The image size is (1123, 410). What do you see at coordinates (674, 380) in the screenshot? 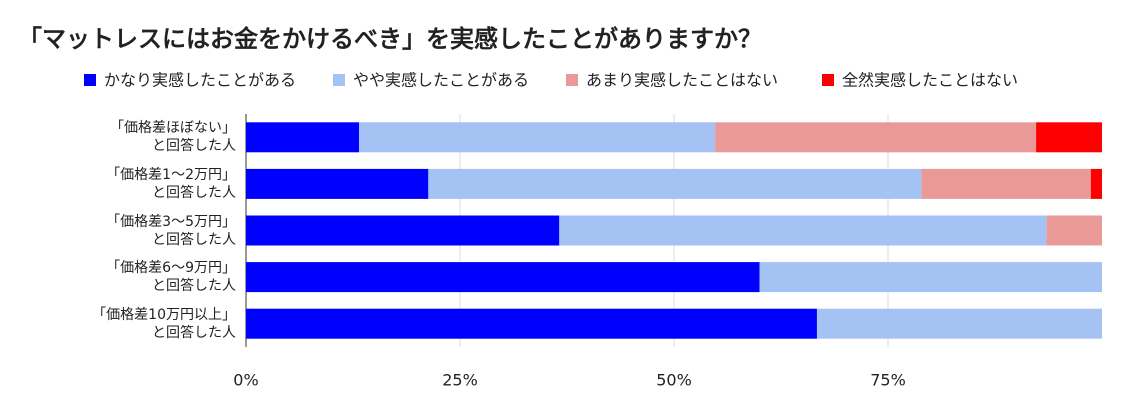
I see `x-tick-label: 50%` at bounding box center [674, 380].